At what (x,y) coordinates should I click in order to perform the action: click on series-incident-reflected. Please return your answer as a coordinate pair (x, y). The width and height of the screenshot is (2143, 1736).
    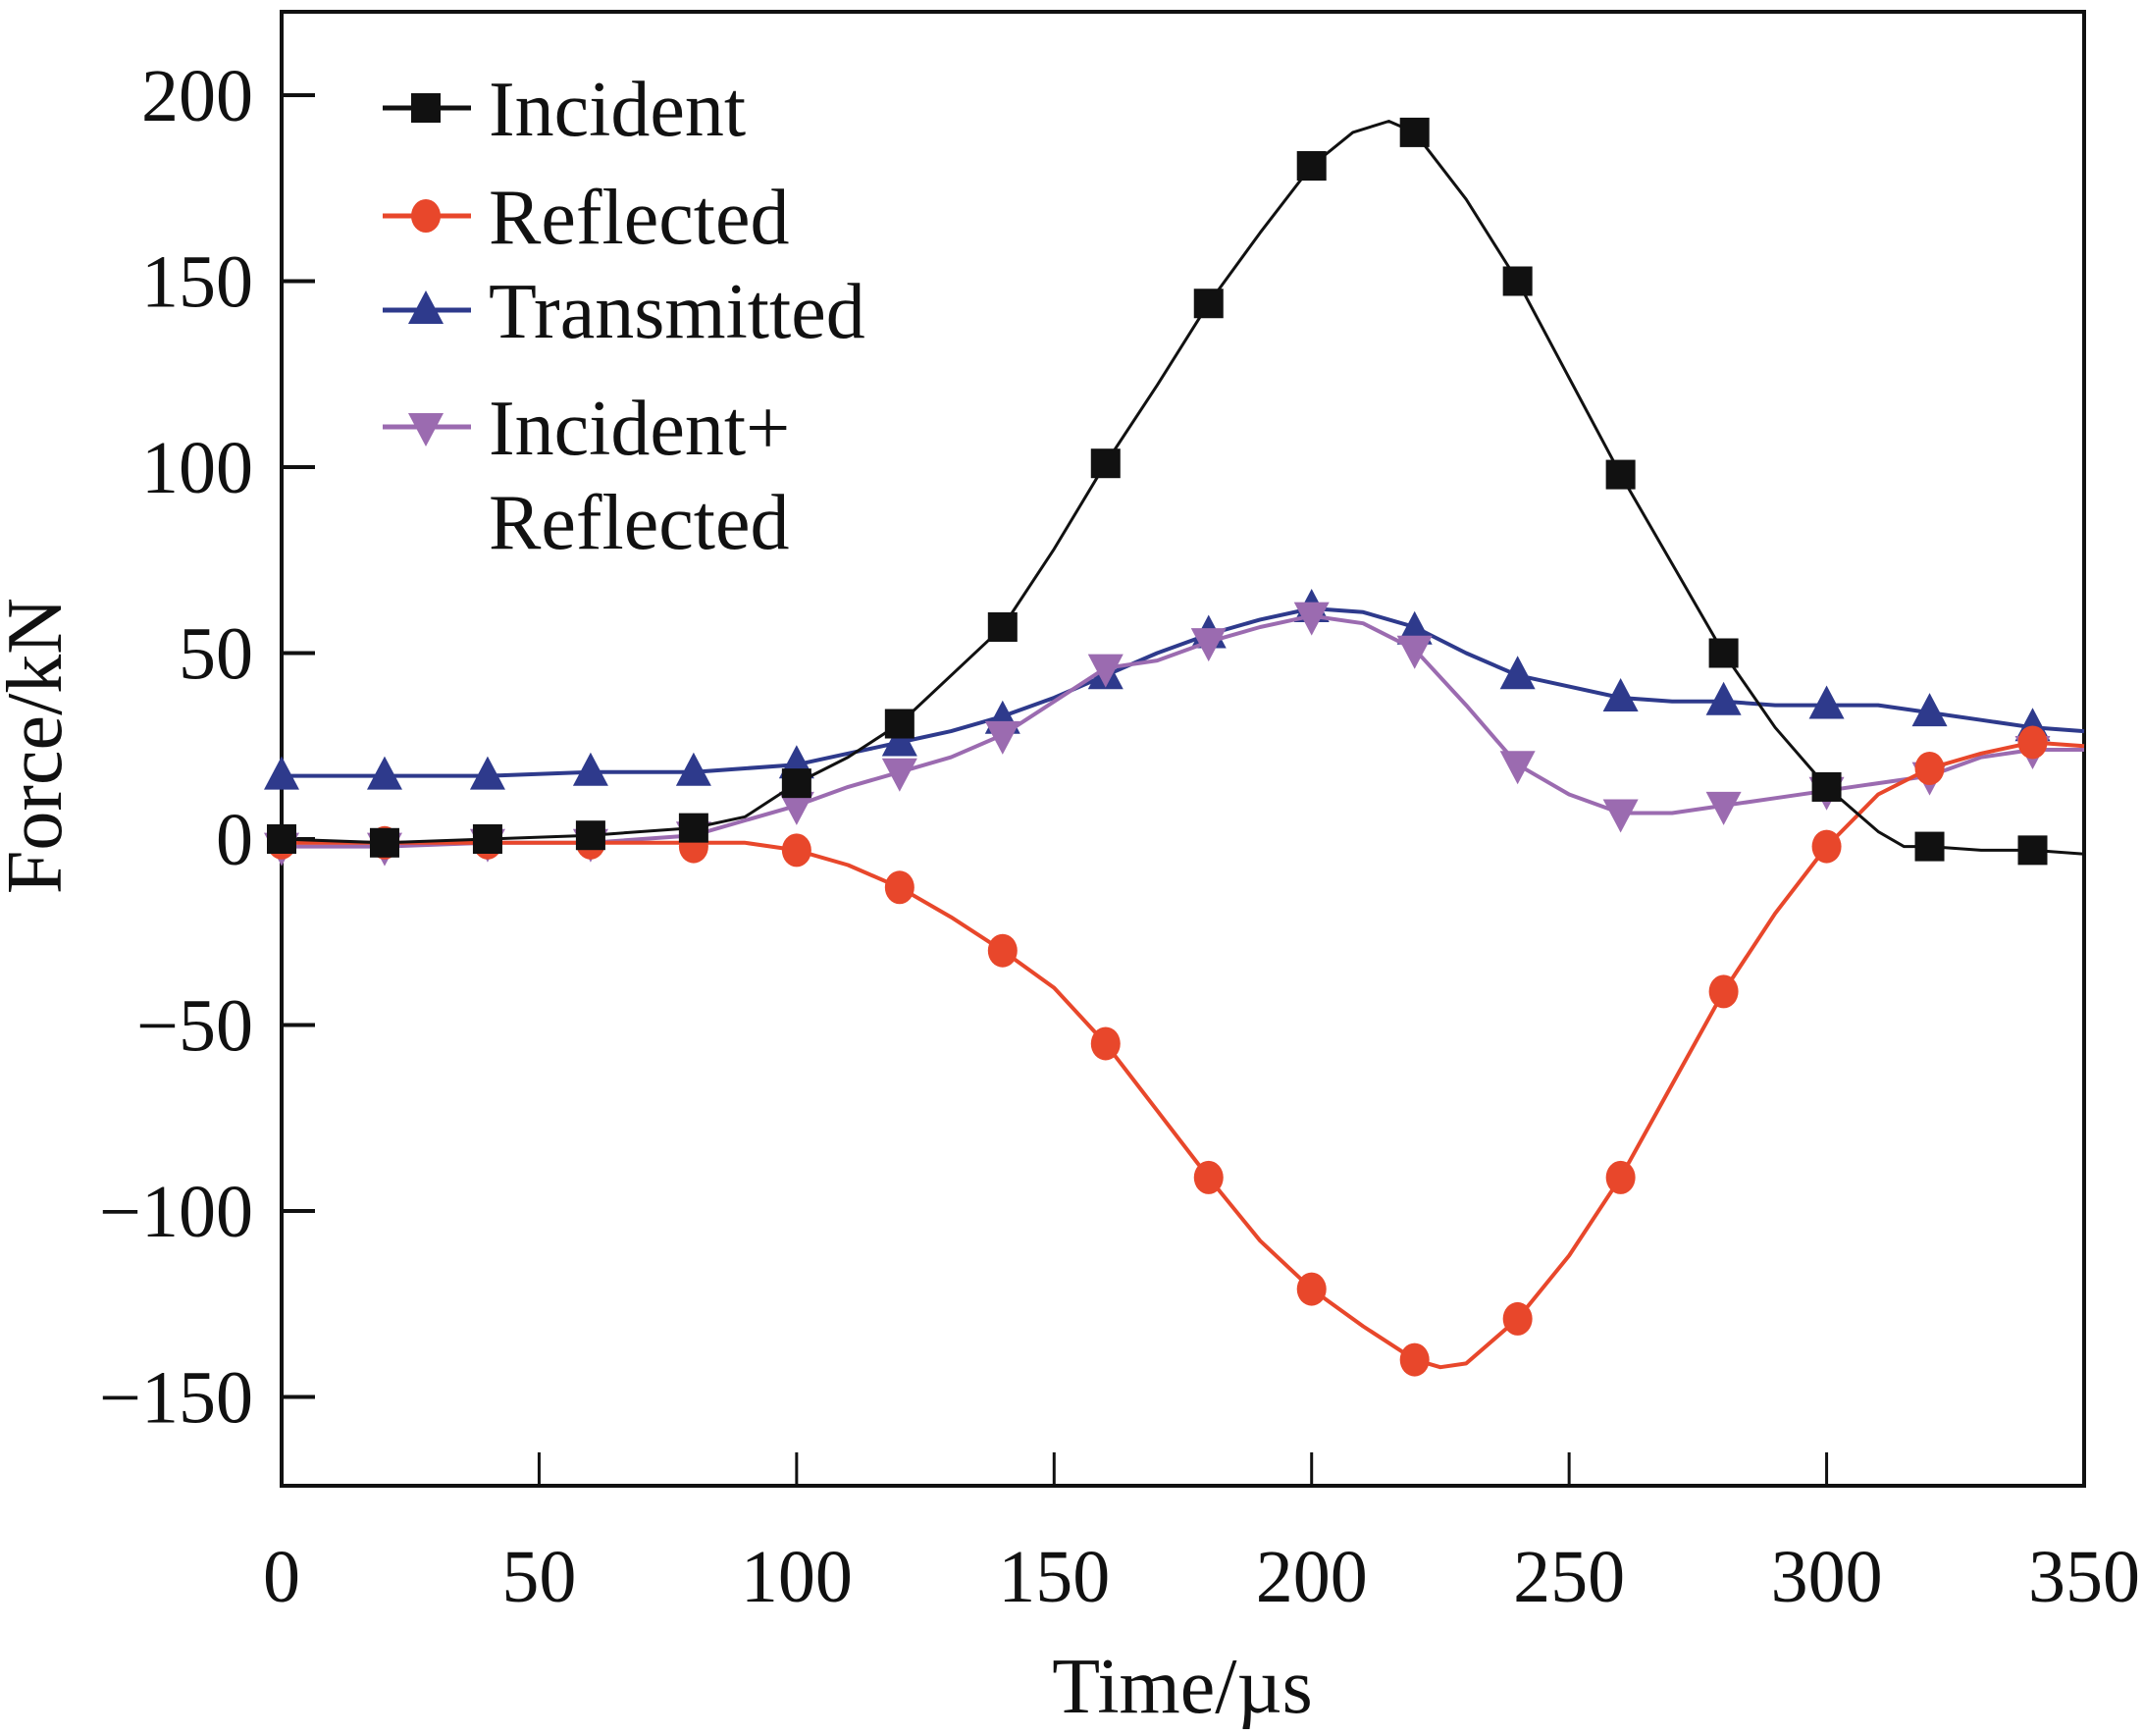
    Looking at the image, I should click on (1174, 734).